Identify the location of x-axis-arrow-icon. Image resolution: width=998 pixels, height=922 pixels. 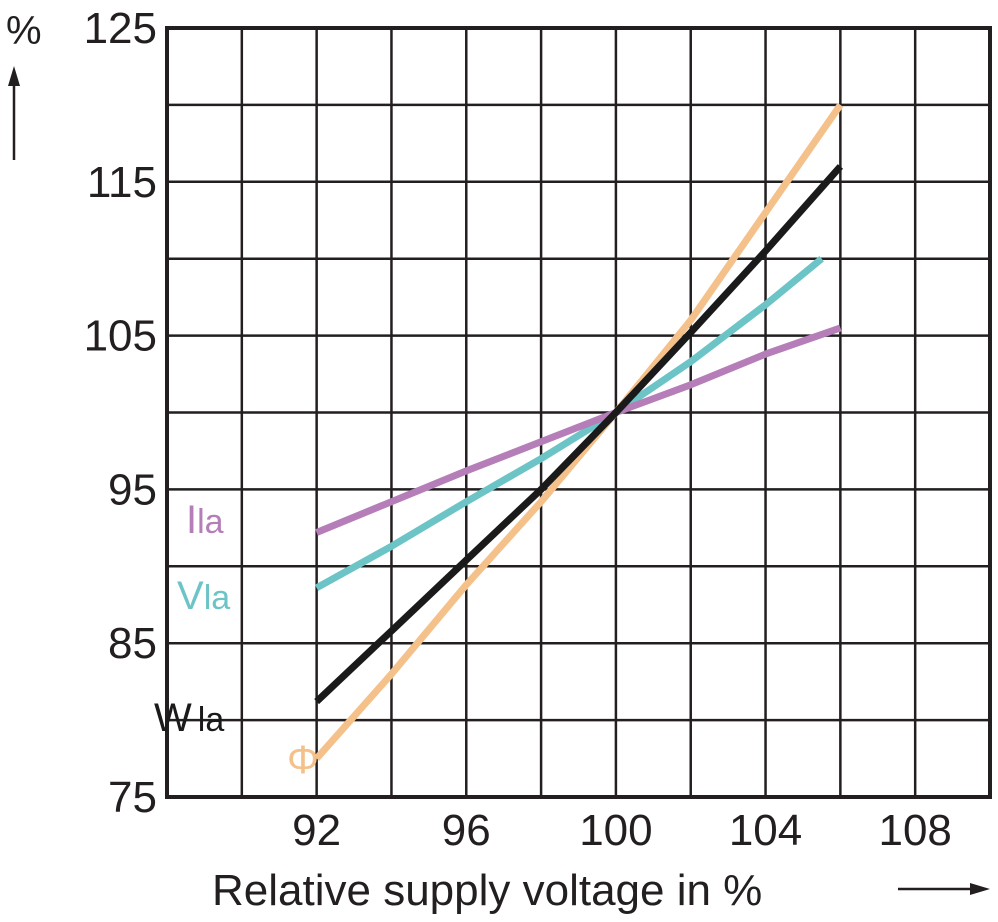
(944, 889).